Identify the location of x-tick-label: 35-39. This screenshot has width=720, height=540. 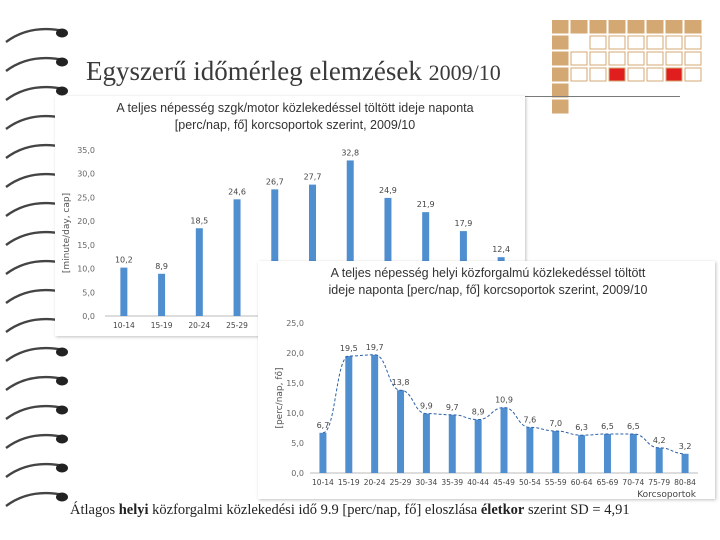
(452, 482).